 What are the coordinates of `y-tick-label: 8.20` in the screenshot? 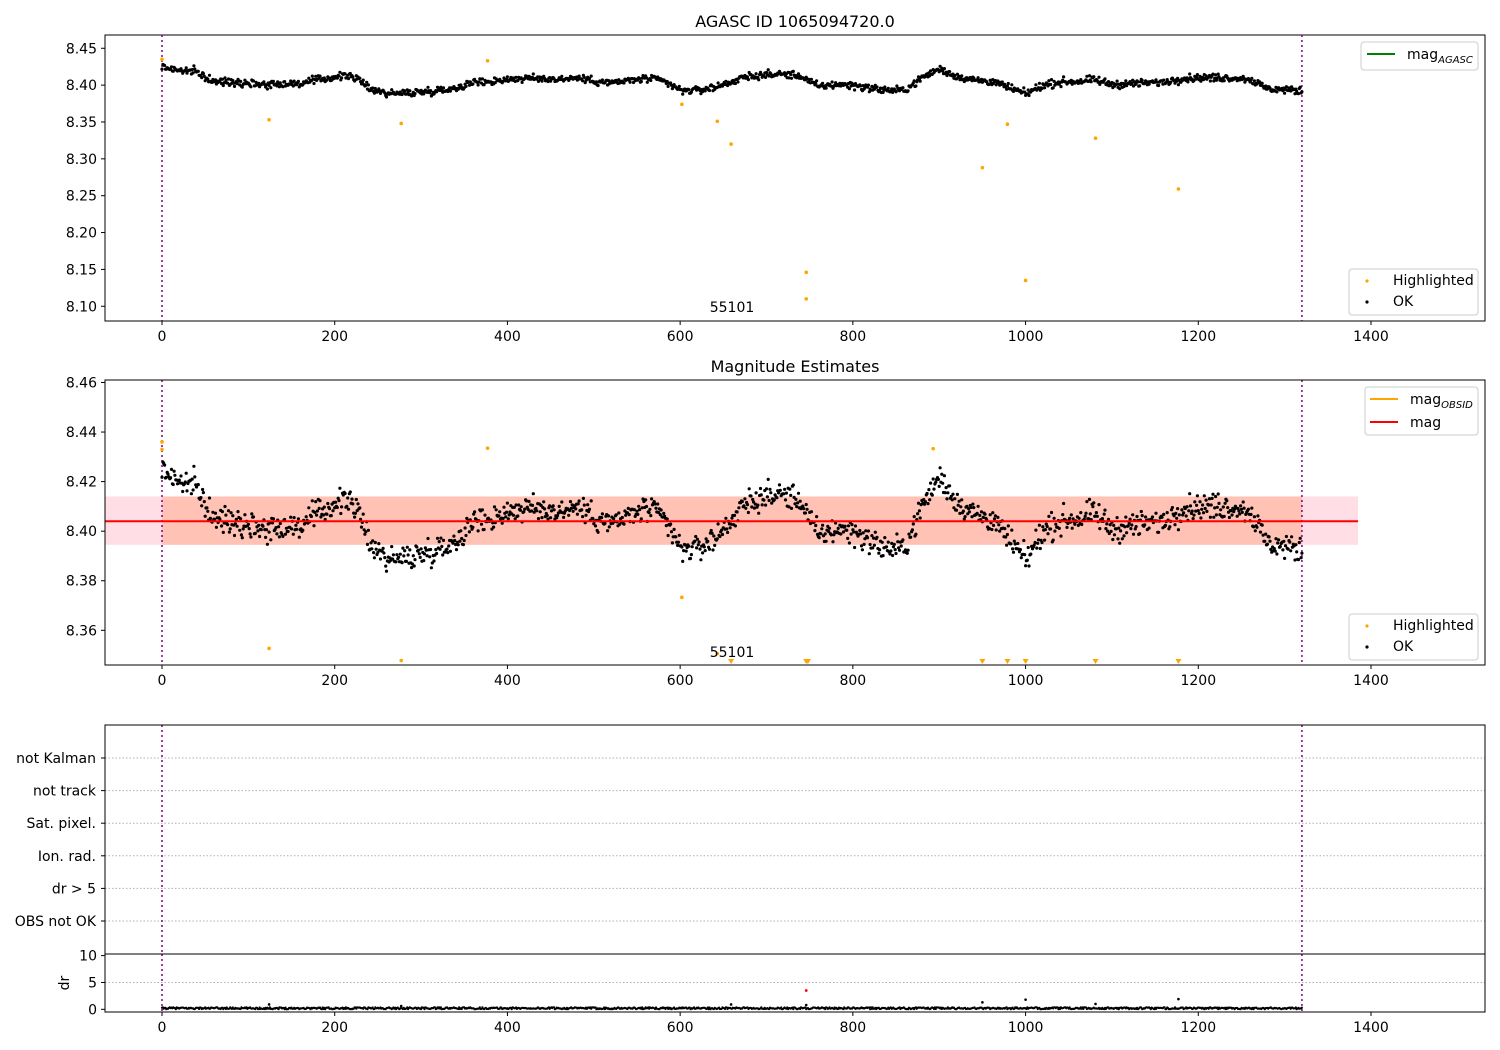 It's located at (81, 234).